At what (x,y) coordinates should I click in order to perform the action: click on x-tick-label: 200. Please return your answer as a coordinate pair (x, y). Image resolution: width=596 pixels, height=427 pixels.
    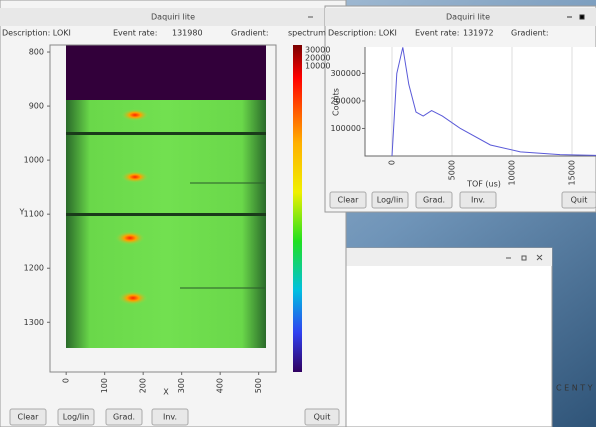
    Looking at the image, I should click on (143, 385).